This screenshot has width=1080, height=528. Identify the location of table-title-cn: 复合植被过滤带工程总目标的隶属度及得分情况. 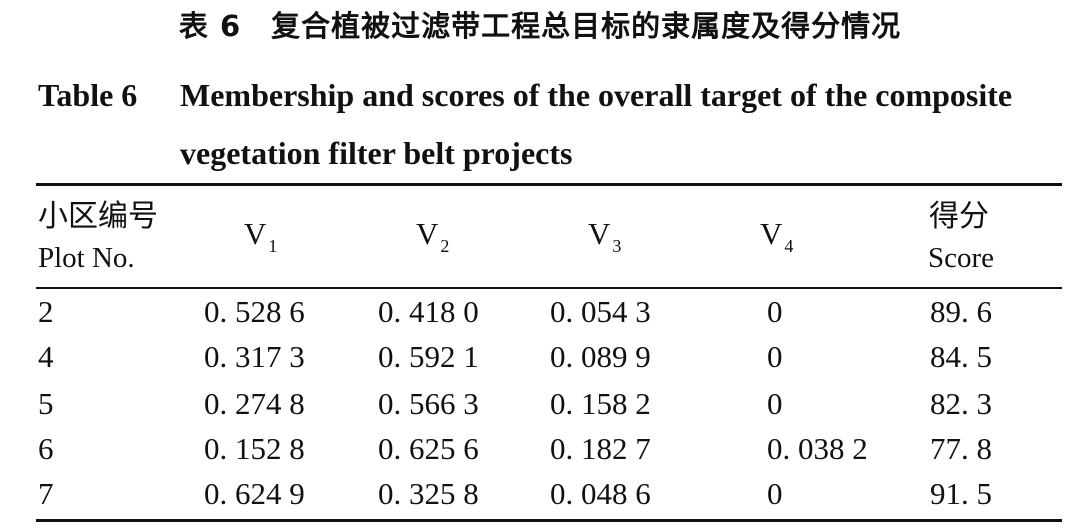
(586, 26).